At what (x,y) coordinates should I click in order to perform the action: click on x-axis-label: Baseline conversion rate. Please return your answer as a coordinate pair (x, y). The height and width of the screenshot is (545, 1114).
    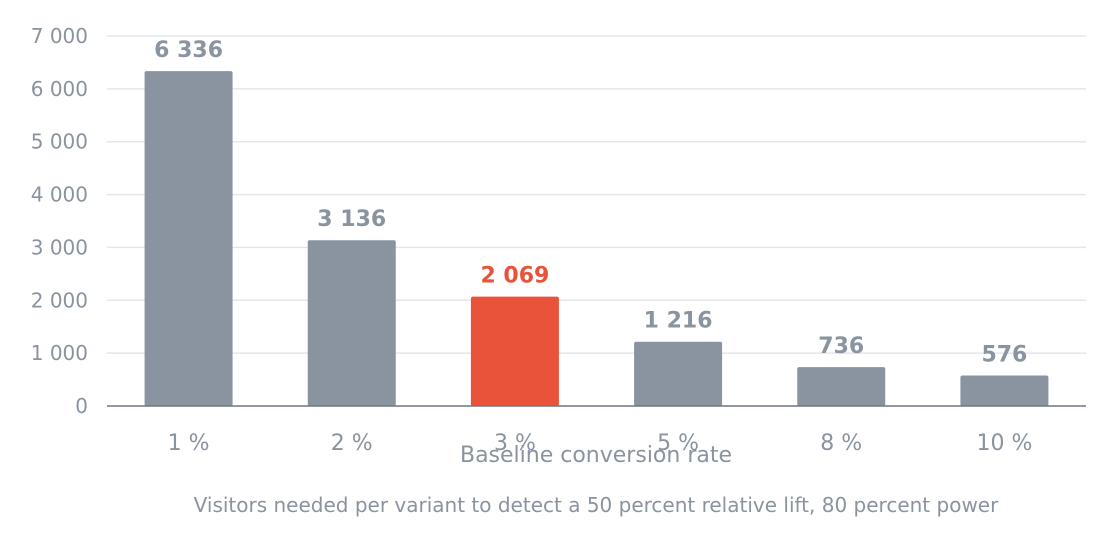
    Looking at the image, I should click on (596, 455).